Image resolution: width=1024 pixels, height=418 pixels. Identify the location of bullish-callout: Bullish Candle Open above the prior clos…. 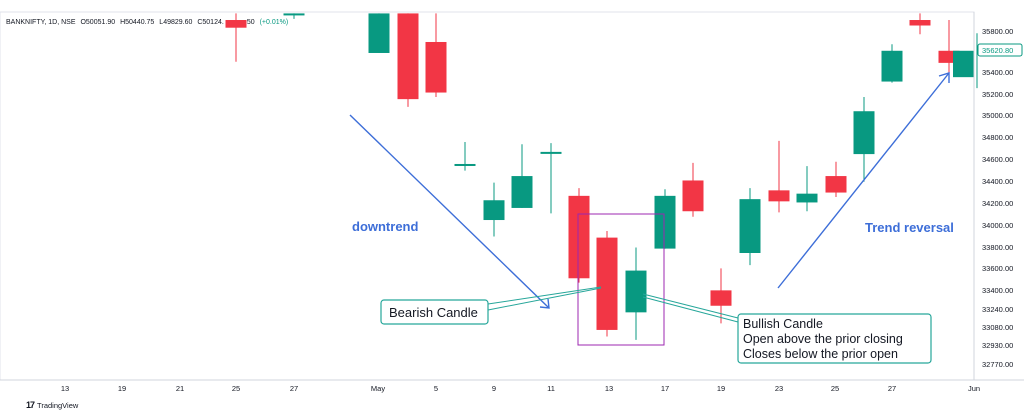
(834, 338).